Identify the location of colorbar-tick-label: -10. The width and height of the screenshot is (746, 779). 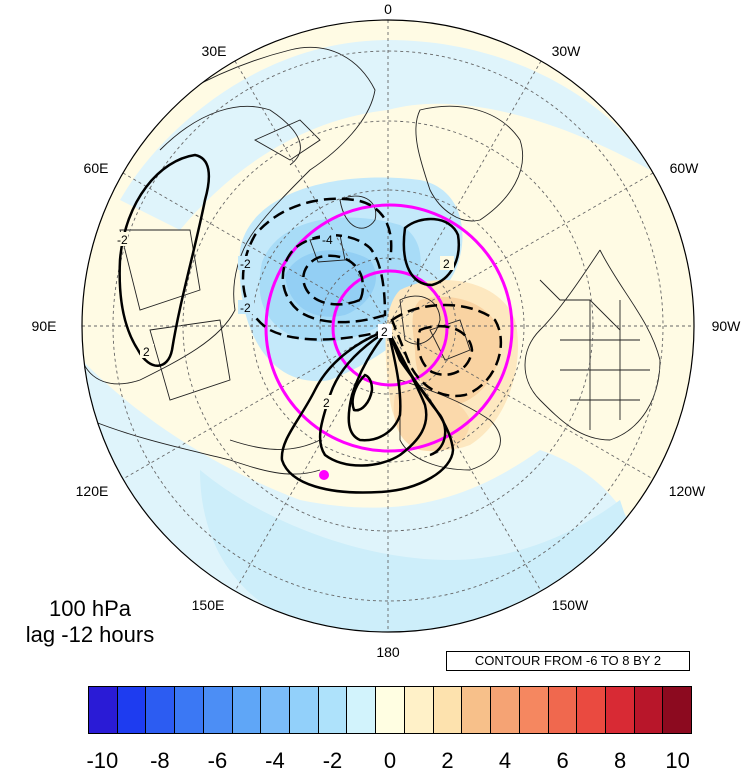
(102, 760).